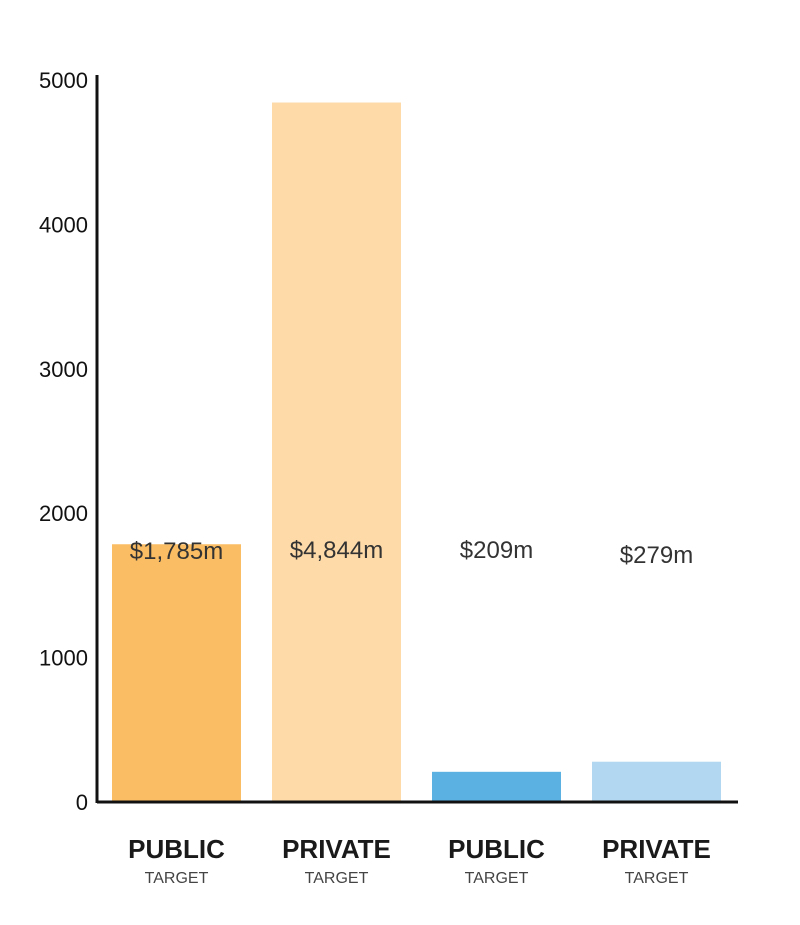 This screenshot has width=800, height=925. Describe the element at coordinates (63, 513) in the screenshot. I see `y-tick-label: 2000` at that location.